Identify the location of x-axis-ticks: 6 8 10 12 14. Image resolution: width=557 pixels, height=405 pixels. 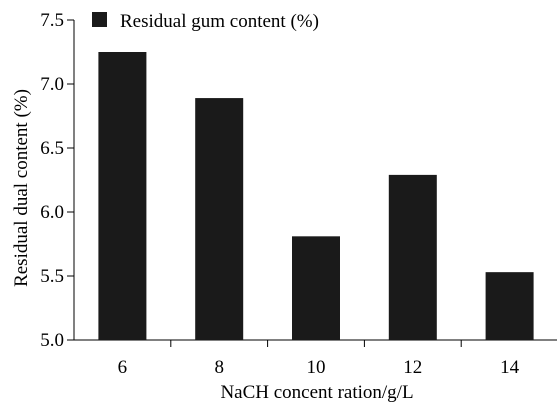
(319, 359).